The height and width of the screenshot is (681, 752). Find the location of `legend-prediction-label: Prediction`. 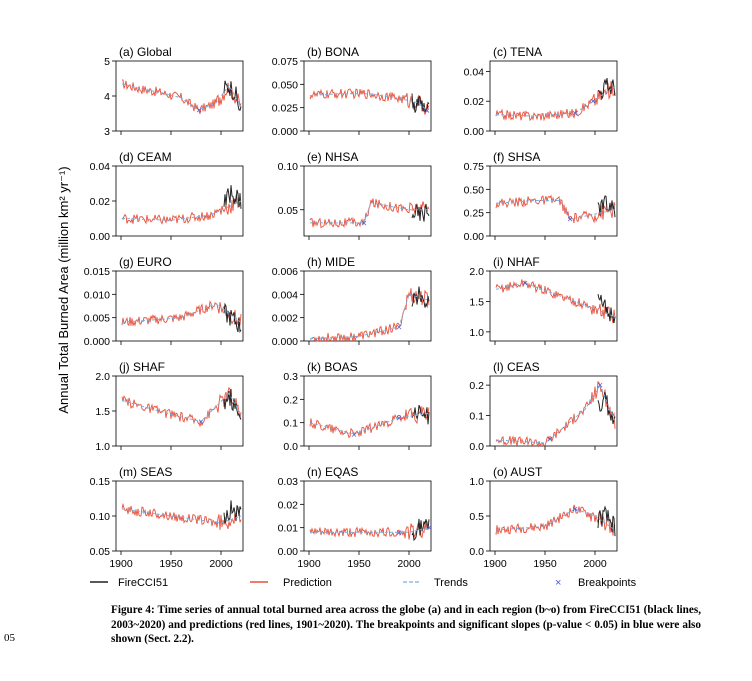

legend-prediction-label: Prediction is located at coordinates (307, 583).